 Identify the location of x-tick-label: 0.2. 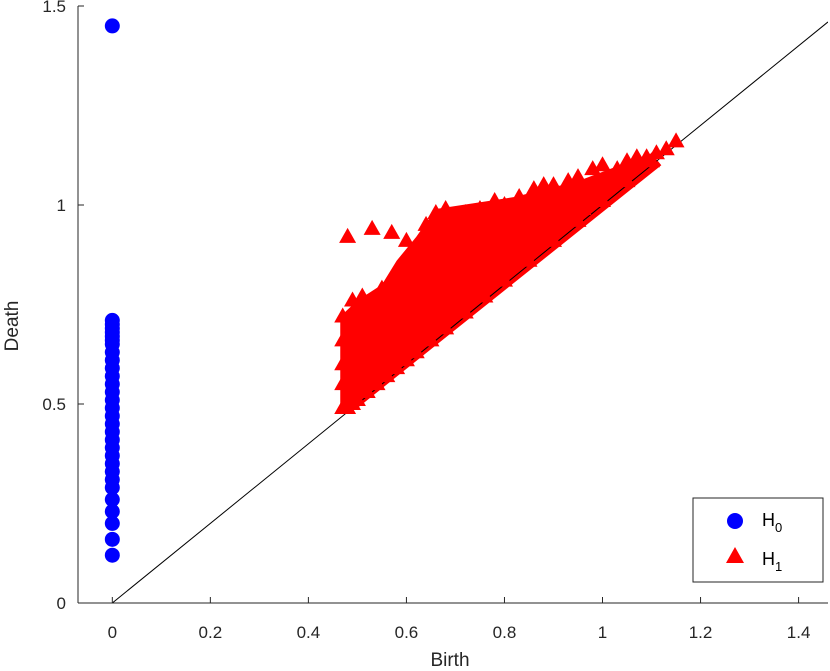
(211, 632).